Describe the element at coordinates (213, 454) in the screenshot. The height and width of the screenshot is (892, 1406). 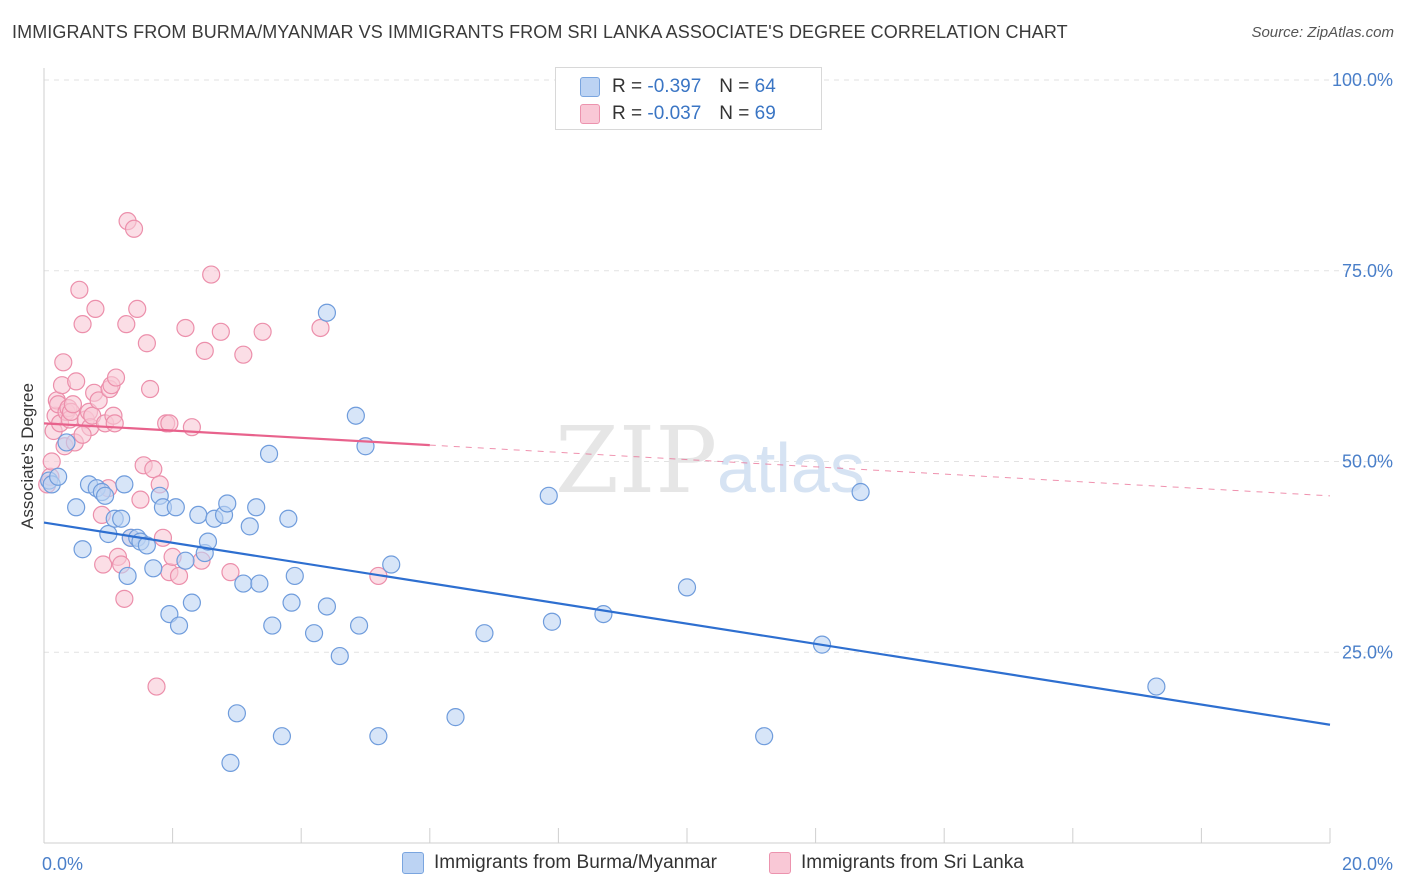
I see `series-sri-lanka-points` at that location.